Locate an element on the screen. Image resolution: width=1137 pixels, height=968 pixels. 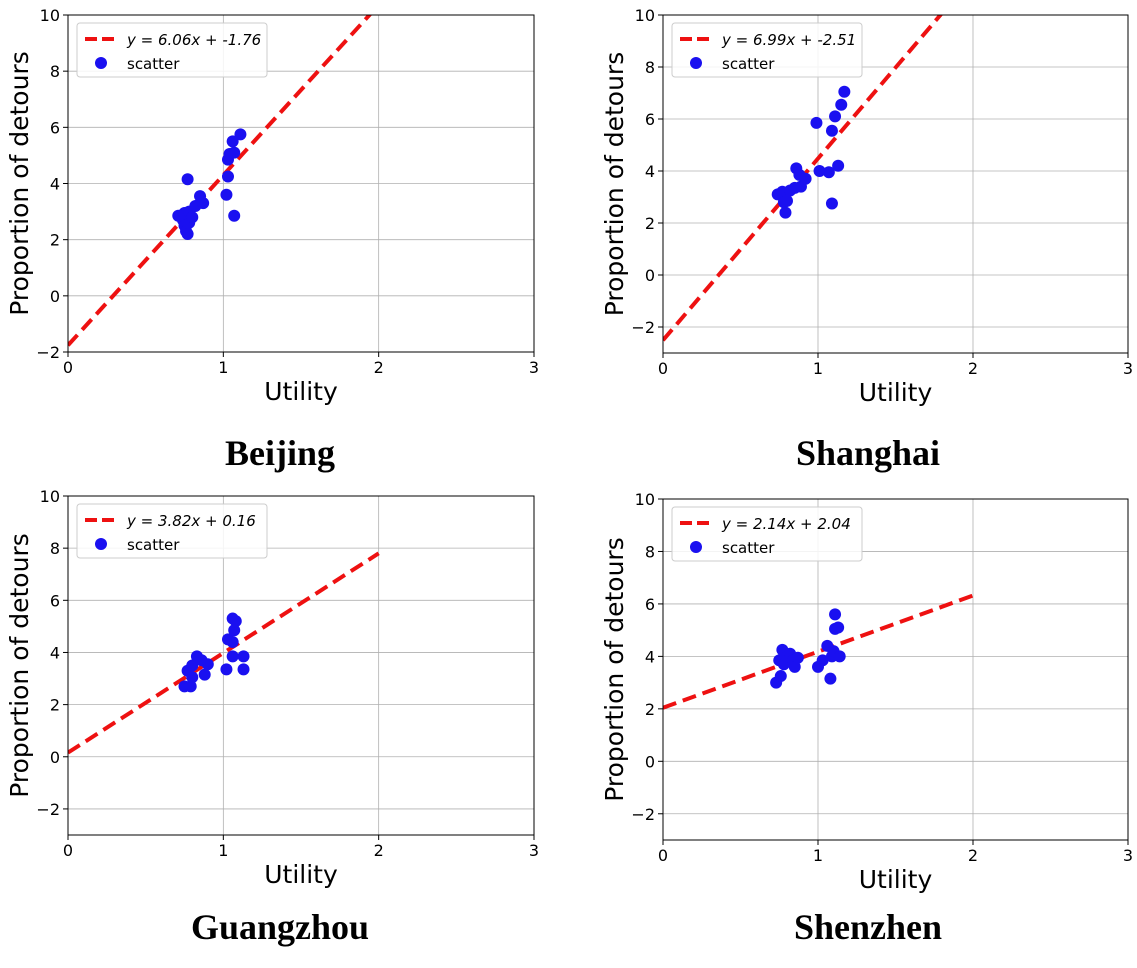
city-title: Shenzhen is located at coordinates (868, 927).